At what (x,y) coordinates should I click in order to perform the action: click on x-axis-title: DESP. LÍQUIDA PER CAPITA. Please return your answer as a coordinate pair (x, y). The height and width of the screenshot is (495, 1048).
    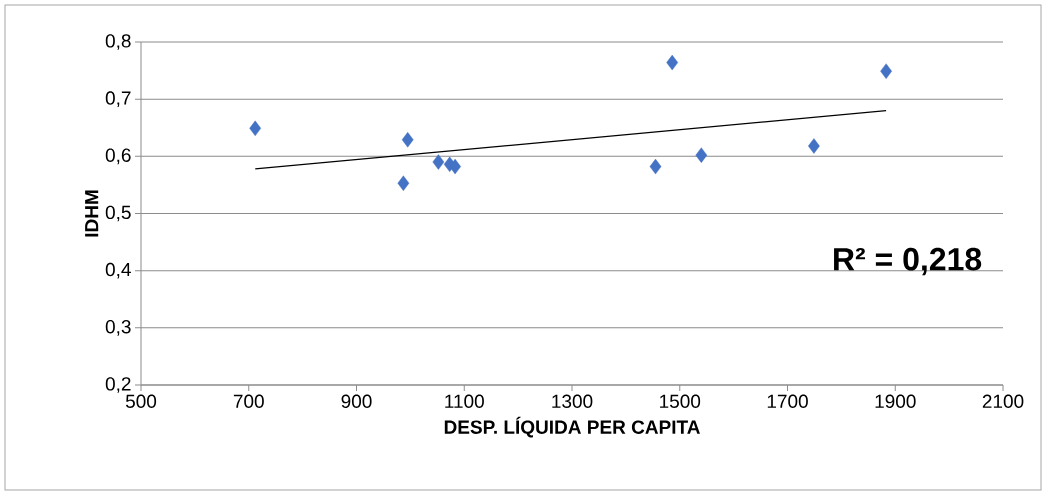
    Looking at the image, I should click on (572, 427).